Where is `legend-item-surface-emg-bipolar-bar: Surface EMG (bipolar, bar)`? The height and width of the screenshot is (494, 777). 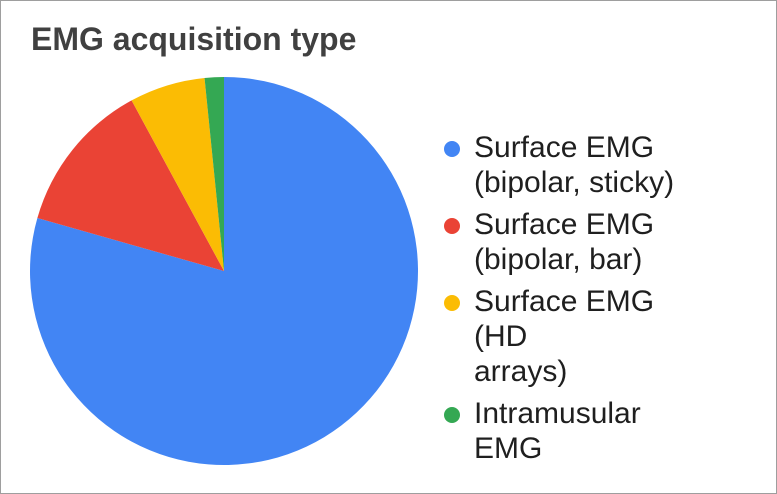
legend-item-surface-emg-bipolar-bar: Surface EMG (bipolar, bar) is located at coordinates (575, 242).